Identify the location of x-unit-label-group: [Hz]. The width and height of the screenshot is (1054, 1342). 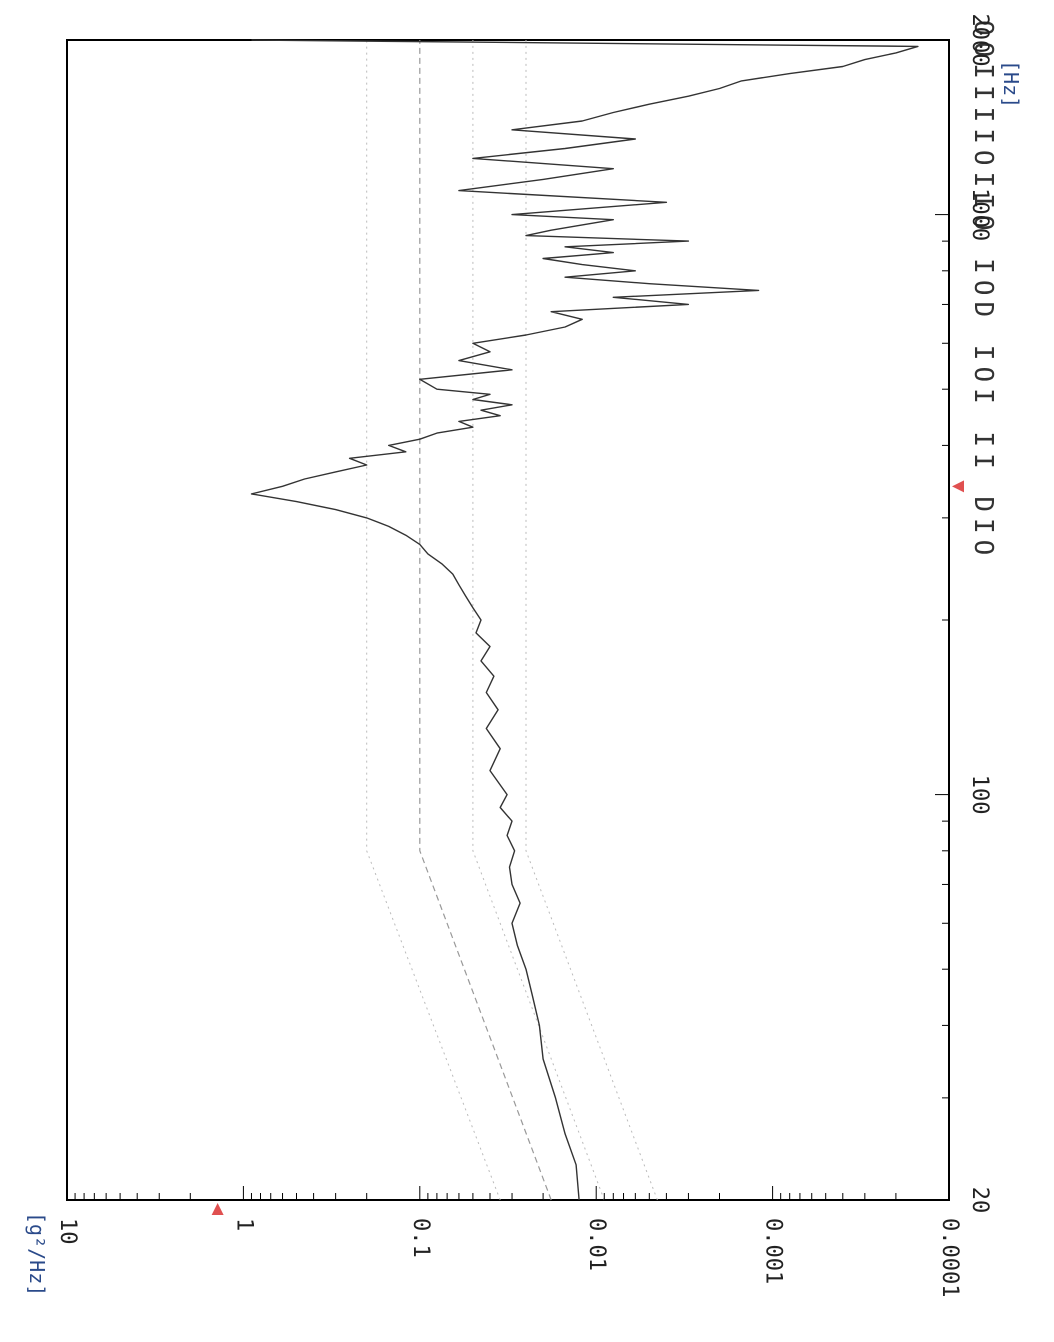
(1011, 84).